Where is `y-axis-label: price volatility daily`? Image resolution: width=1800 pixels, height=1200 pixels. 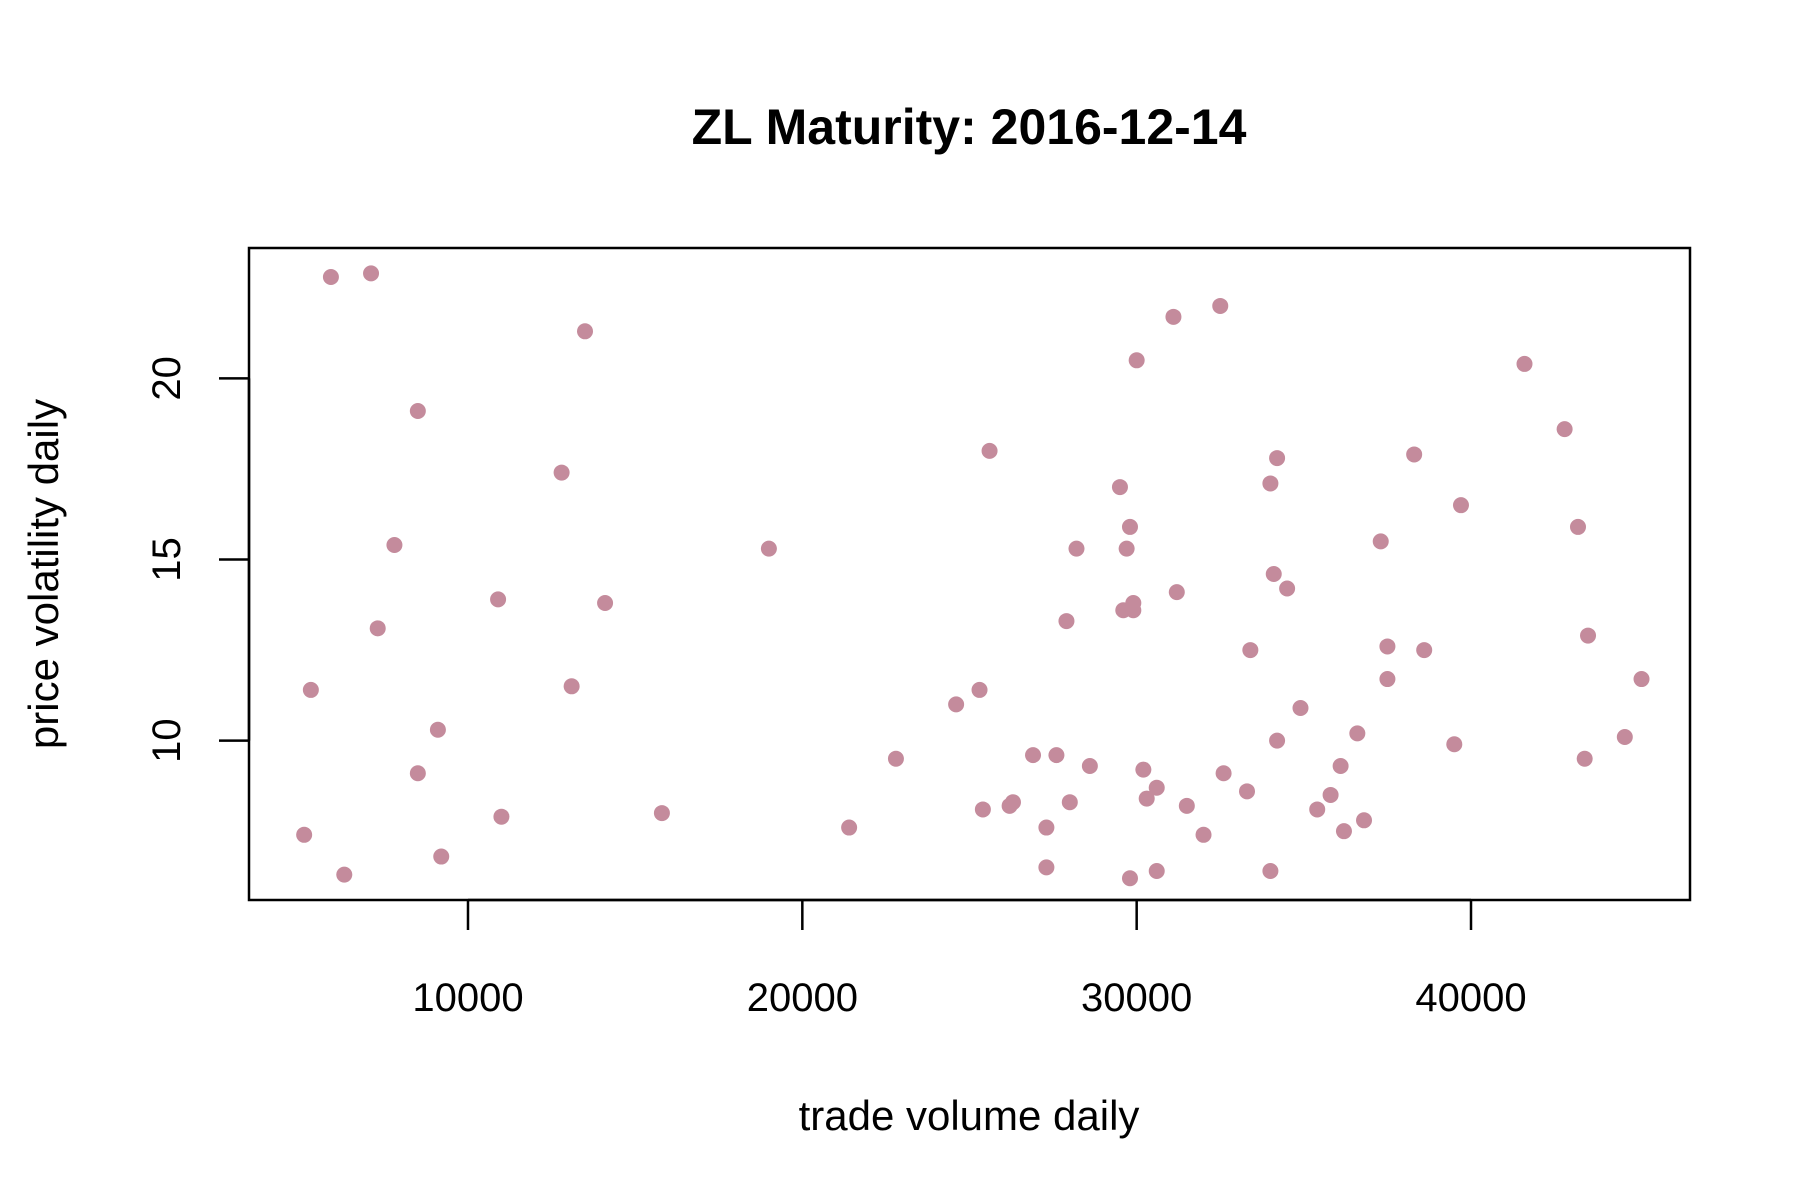
y-axis-label: price volatility daily is located at coordinates (43, 574).